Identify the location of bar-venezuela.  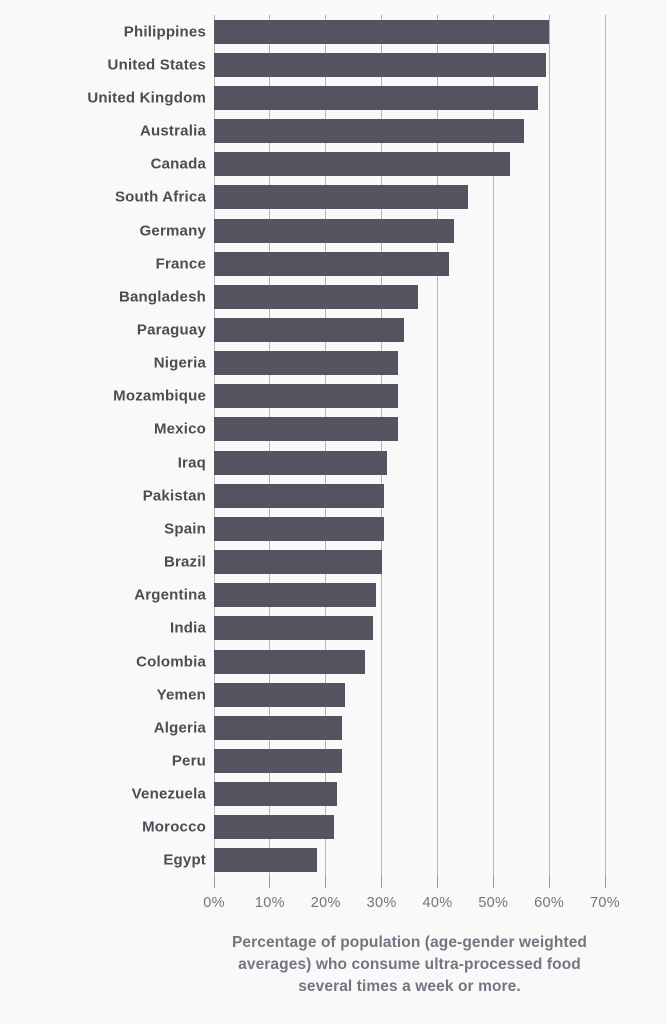
(275, 794).